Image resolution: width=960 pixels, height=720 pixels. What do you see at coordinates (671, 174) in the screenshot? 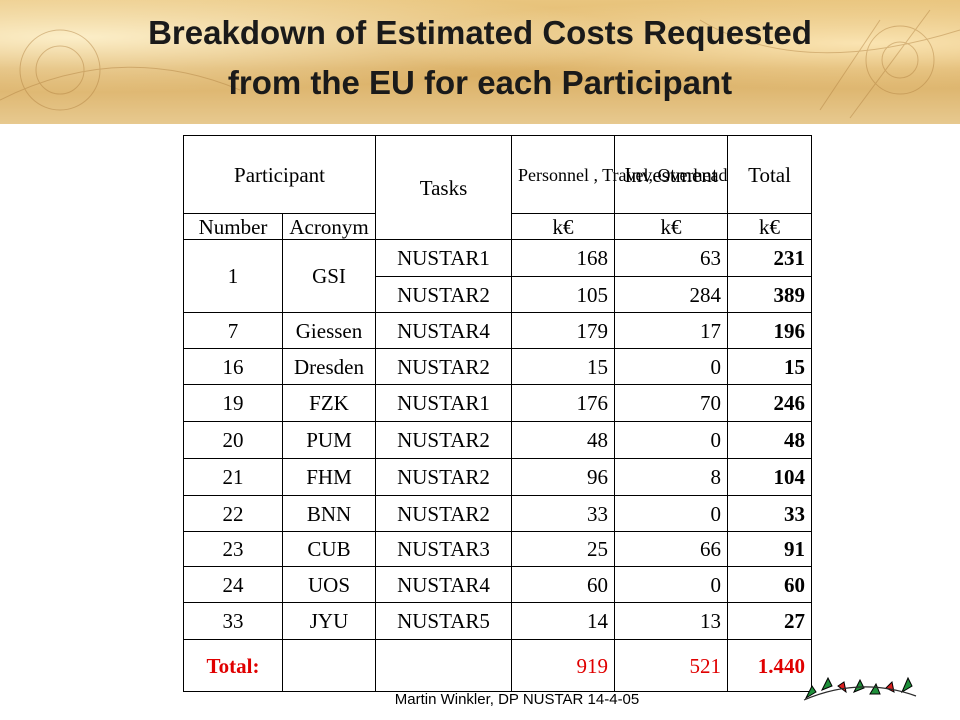
I see `header-investment: Investment` at bounding box center [671, 174].